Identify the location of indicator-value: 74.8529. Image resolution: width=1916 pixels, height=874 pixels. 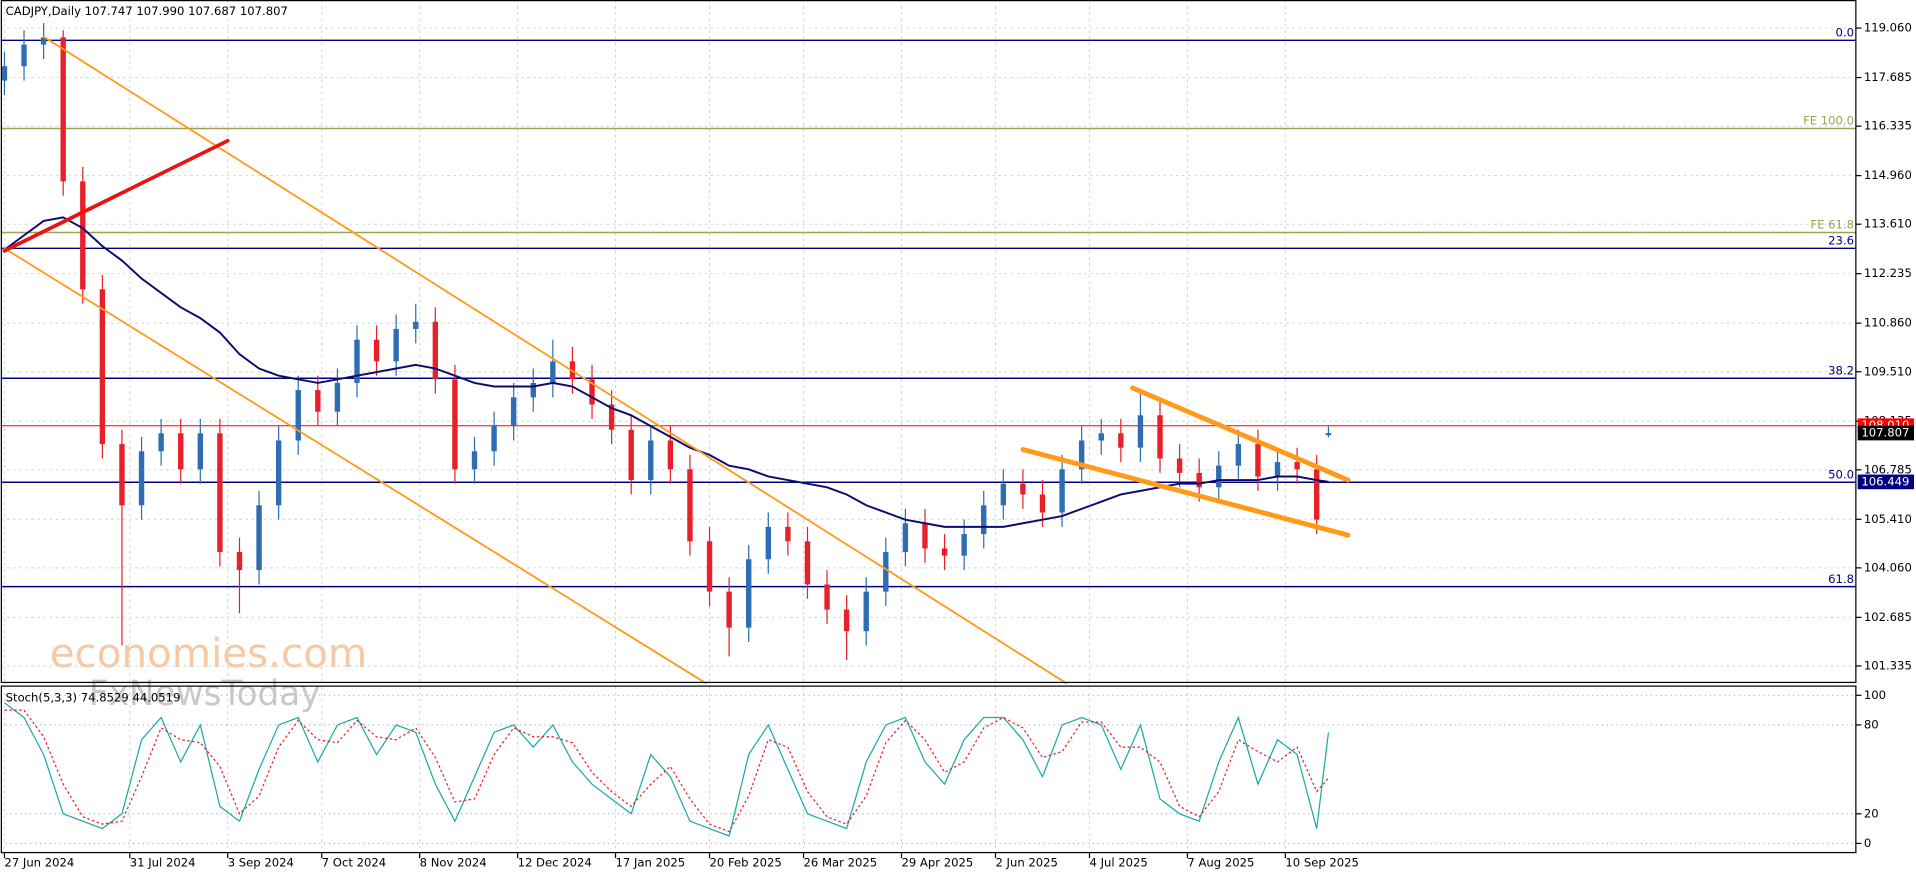
(105, 697).